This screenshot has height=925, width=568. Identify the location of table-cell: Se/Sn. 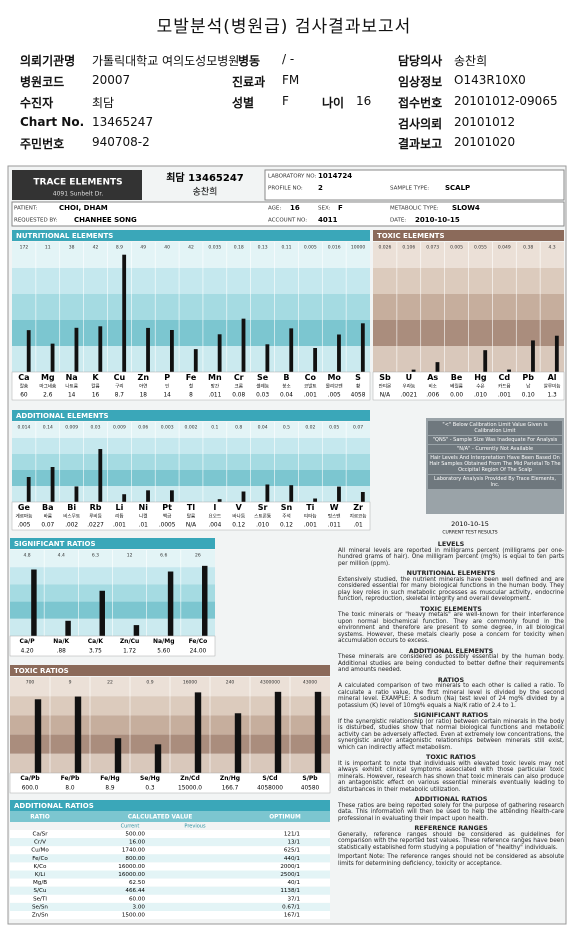
(40, 907).